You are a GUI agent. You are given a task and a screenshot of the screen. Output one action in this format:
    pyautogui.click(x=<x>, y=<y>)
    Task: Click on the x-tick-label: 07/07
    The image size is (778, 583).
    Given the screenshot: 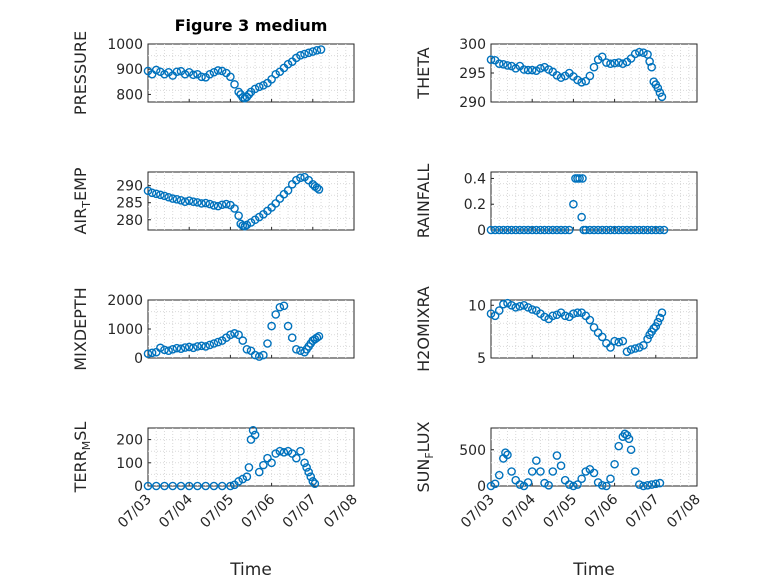 What is the action you would take?
    pyautogui.click(x=300, y=512)
    